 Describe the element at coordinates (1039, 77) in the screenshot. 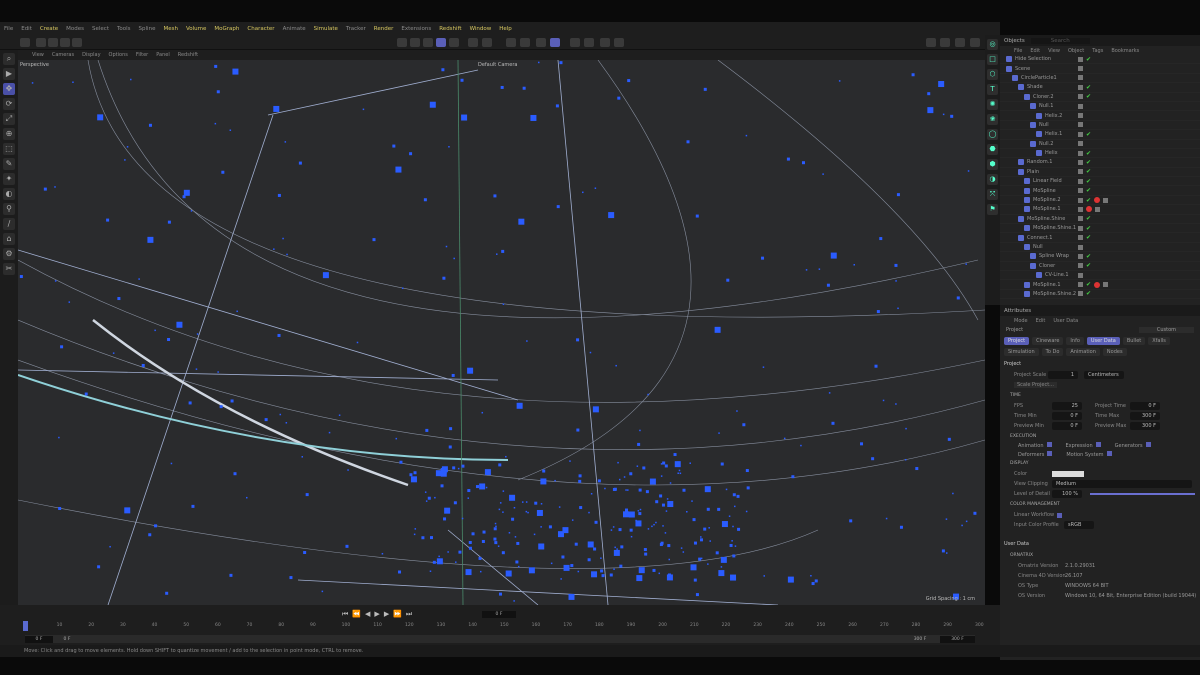

I see `object-name: CircleParticle1` at that location.